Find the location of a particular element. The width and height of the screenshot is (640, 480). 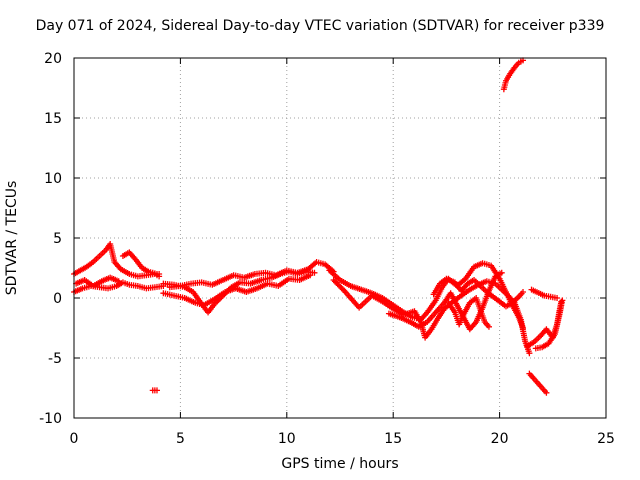

x-tick-label: 25 is located at coordinates (606, 439).